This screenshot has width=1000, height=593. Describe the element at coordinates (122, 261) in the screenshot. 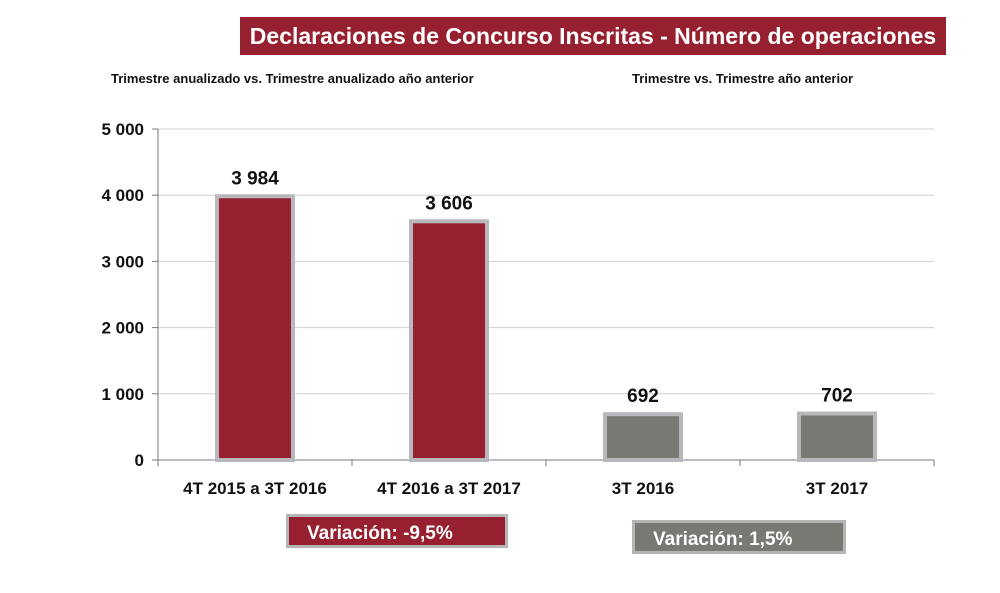

I see `y-tick-label: 3 000` at that location.